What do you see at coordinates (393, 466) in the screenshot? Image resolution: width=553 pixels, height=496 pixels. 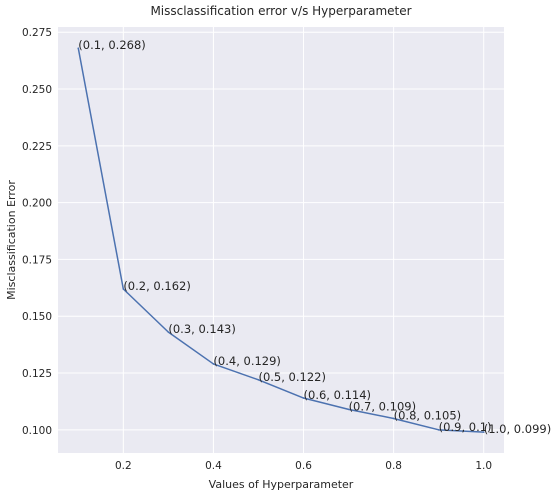 I see `x-tick-label: 0.8` at bounding box center [393, 466].